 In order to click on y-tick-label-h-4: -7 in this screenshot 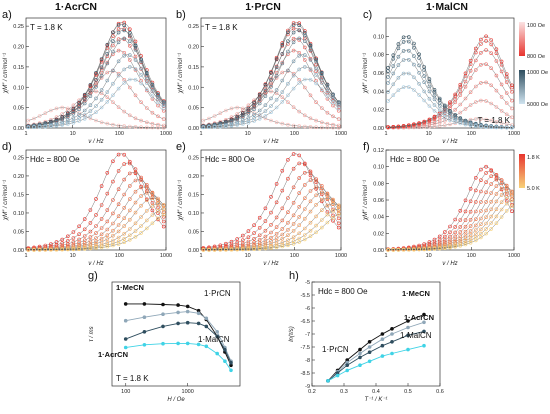, I will do `click(307, 335)`.